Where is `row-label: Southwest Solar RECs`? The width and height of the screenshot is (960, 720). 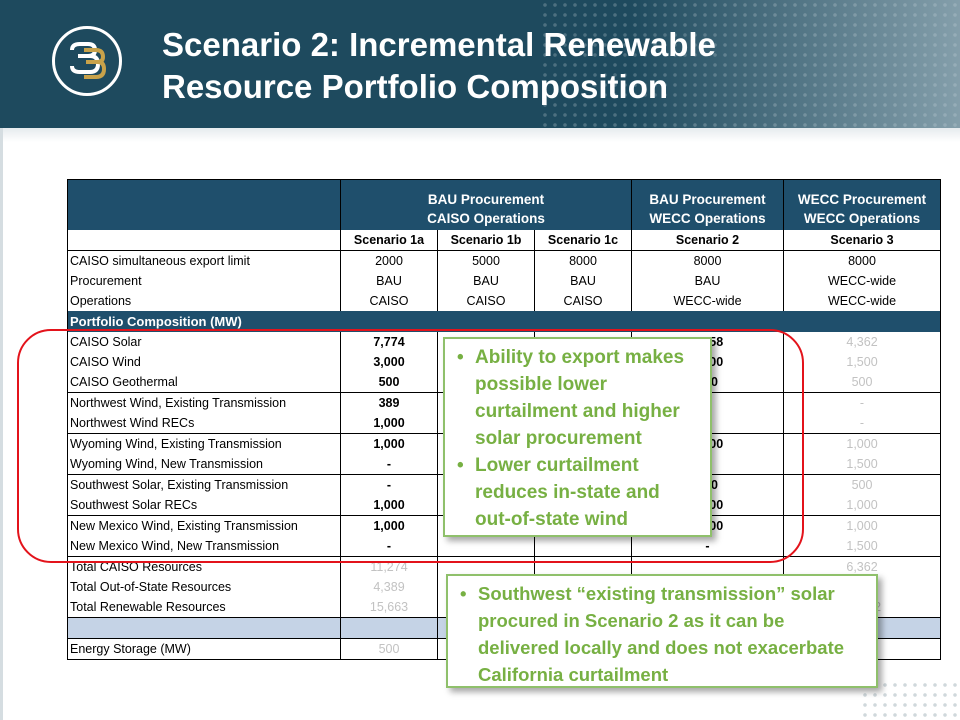 row-label: Southwest Solar RECs is located at coordinates (204, 505).